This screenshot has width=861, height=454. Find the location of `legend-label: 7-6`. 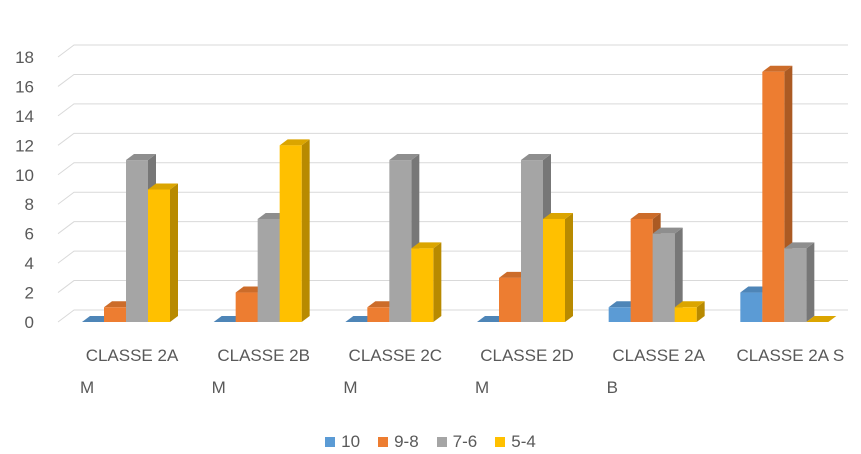

legend-label: 7-6 is located at coordinates (465, 441).